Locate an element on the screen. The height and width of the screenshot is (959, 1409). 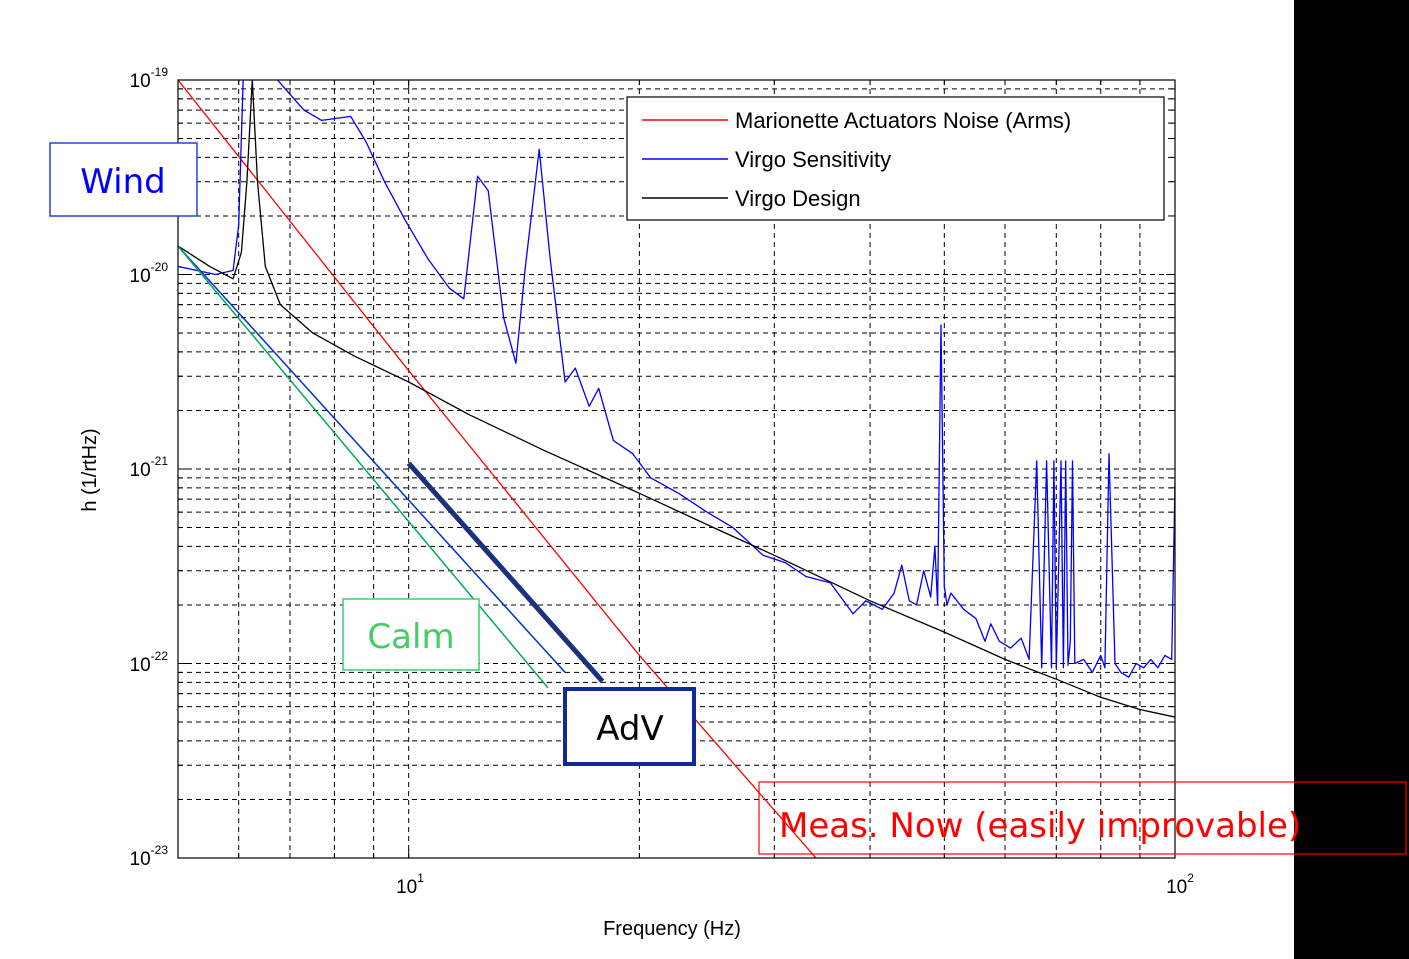
annotation-wind-box is located at coordinates (123, 179).